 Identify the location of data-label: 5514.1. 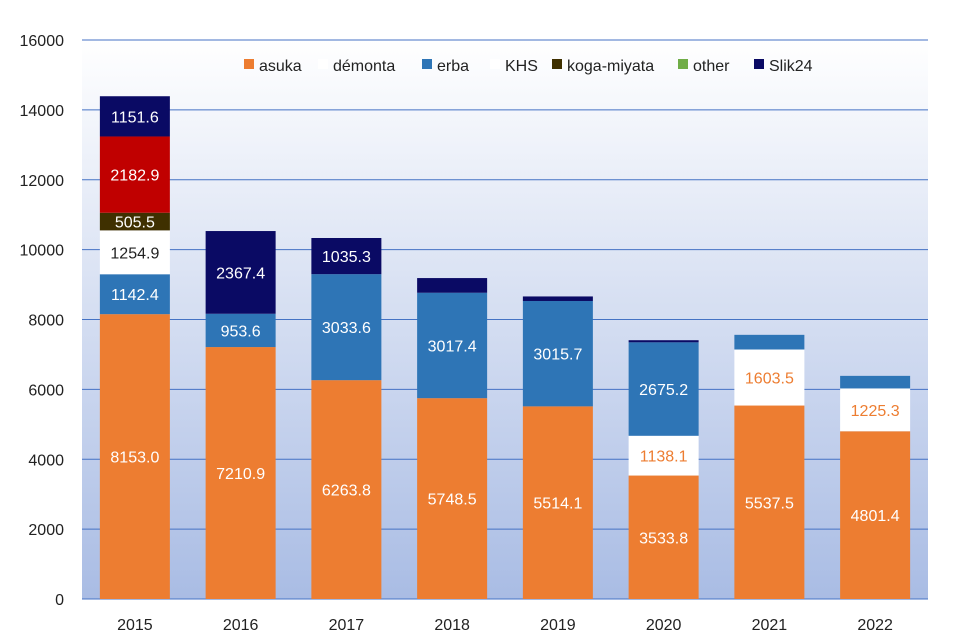
(557, 504).